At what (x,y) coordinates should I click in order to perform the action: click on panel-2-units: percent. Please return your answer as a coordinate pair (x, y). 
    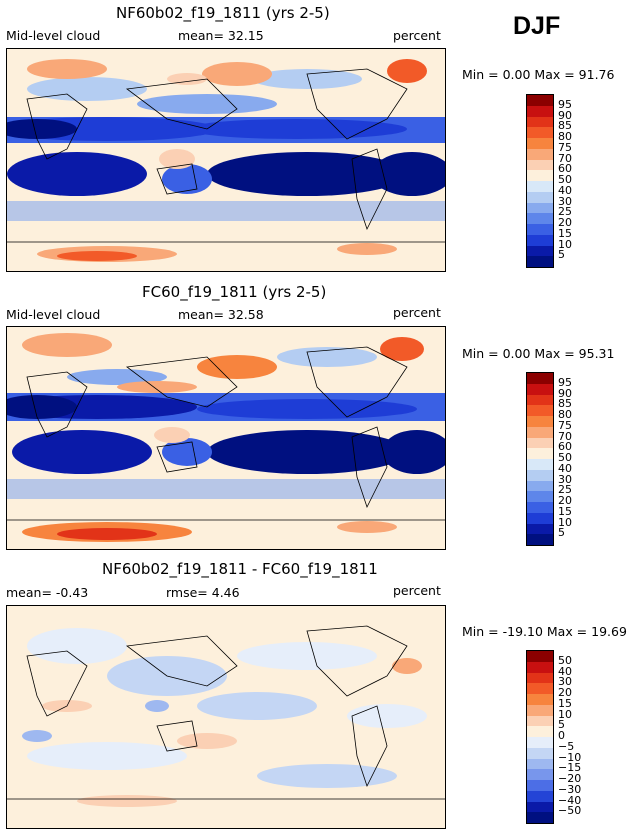
    Looking at the image, I should click on (417, 312).